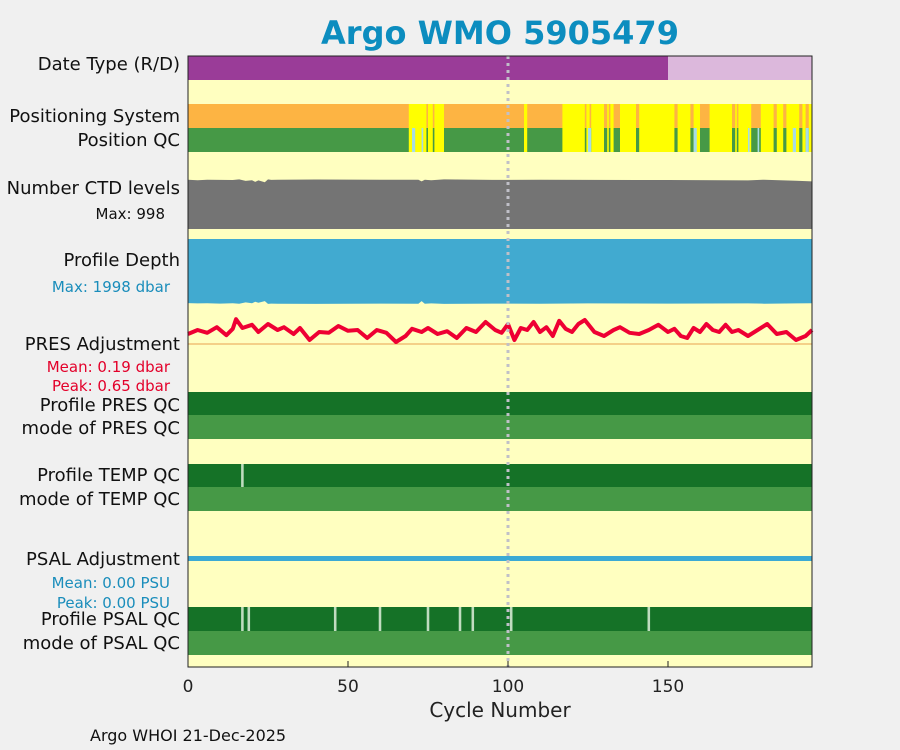 This screenshot has height=750, width=900. What do you see at coordinates (111, 287) in the screenshot?
I see `depth-max-label: Max: 1998 dbar` at bounding box center [111, 287].